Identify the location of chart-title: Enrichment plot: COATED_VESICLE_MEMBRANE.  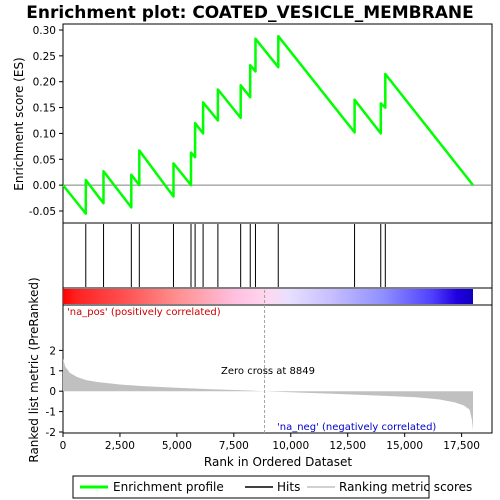
(249, 13).